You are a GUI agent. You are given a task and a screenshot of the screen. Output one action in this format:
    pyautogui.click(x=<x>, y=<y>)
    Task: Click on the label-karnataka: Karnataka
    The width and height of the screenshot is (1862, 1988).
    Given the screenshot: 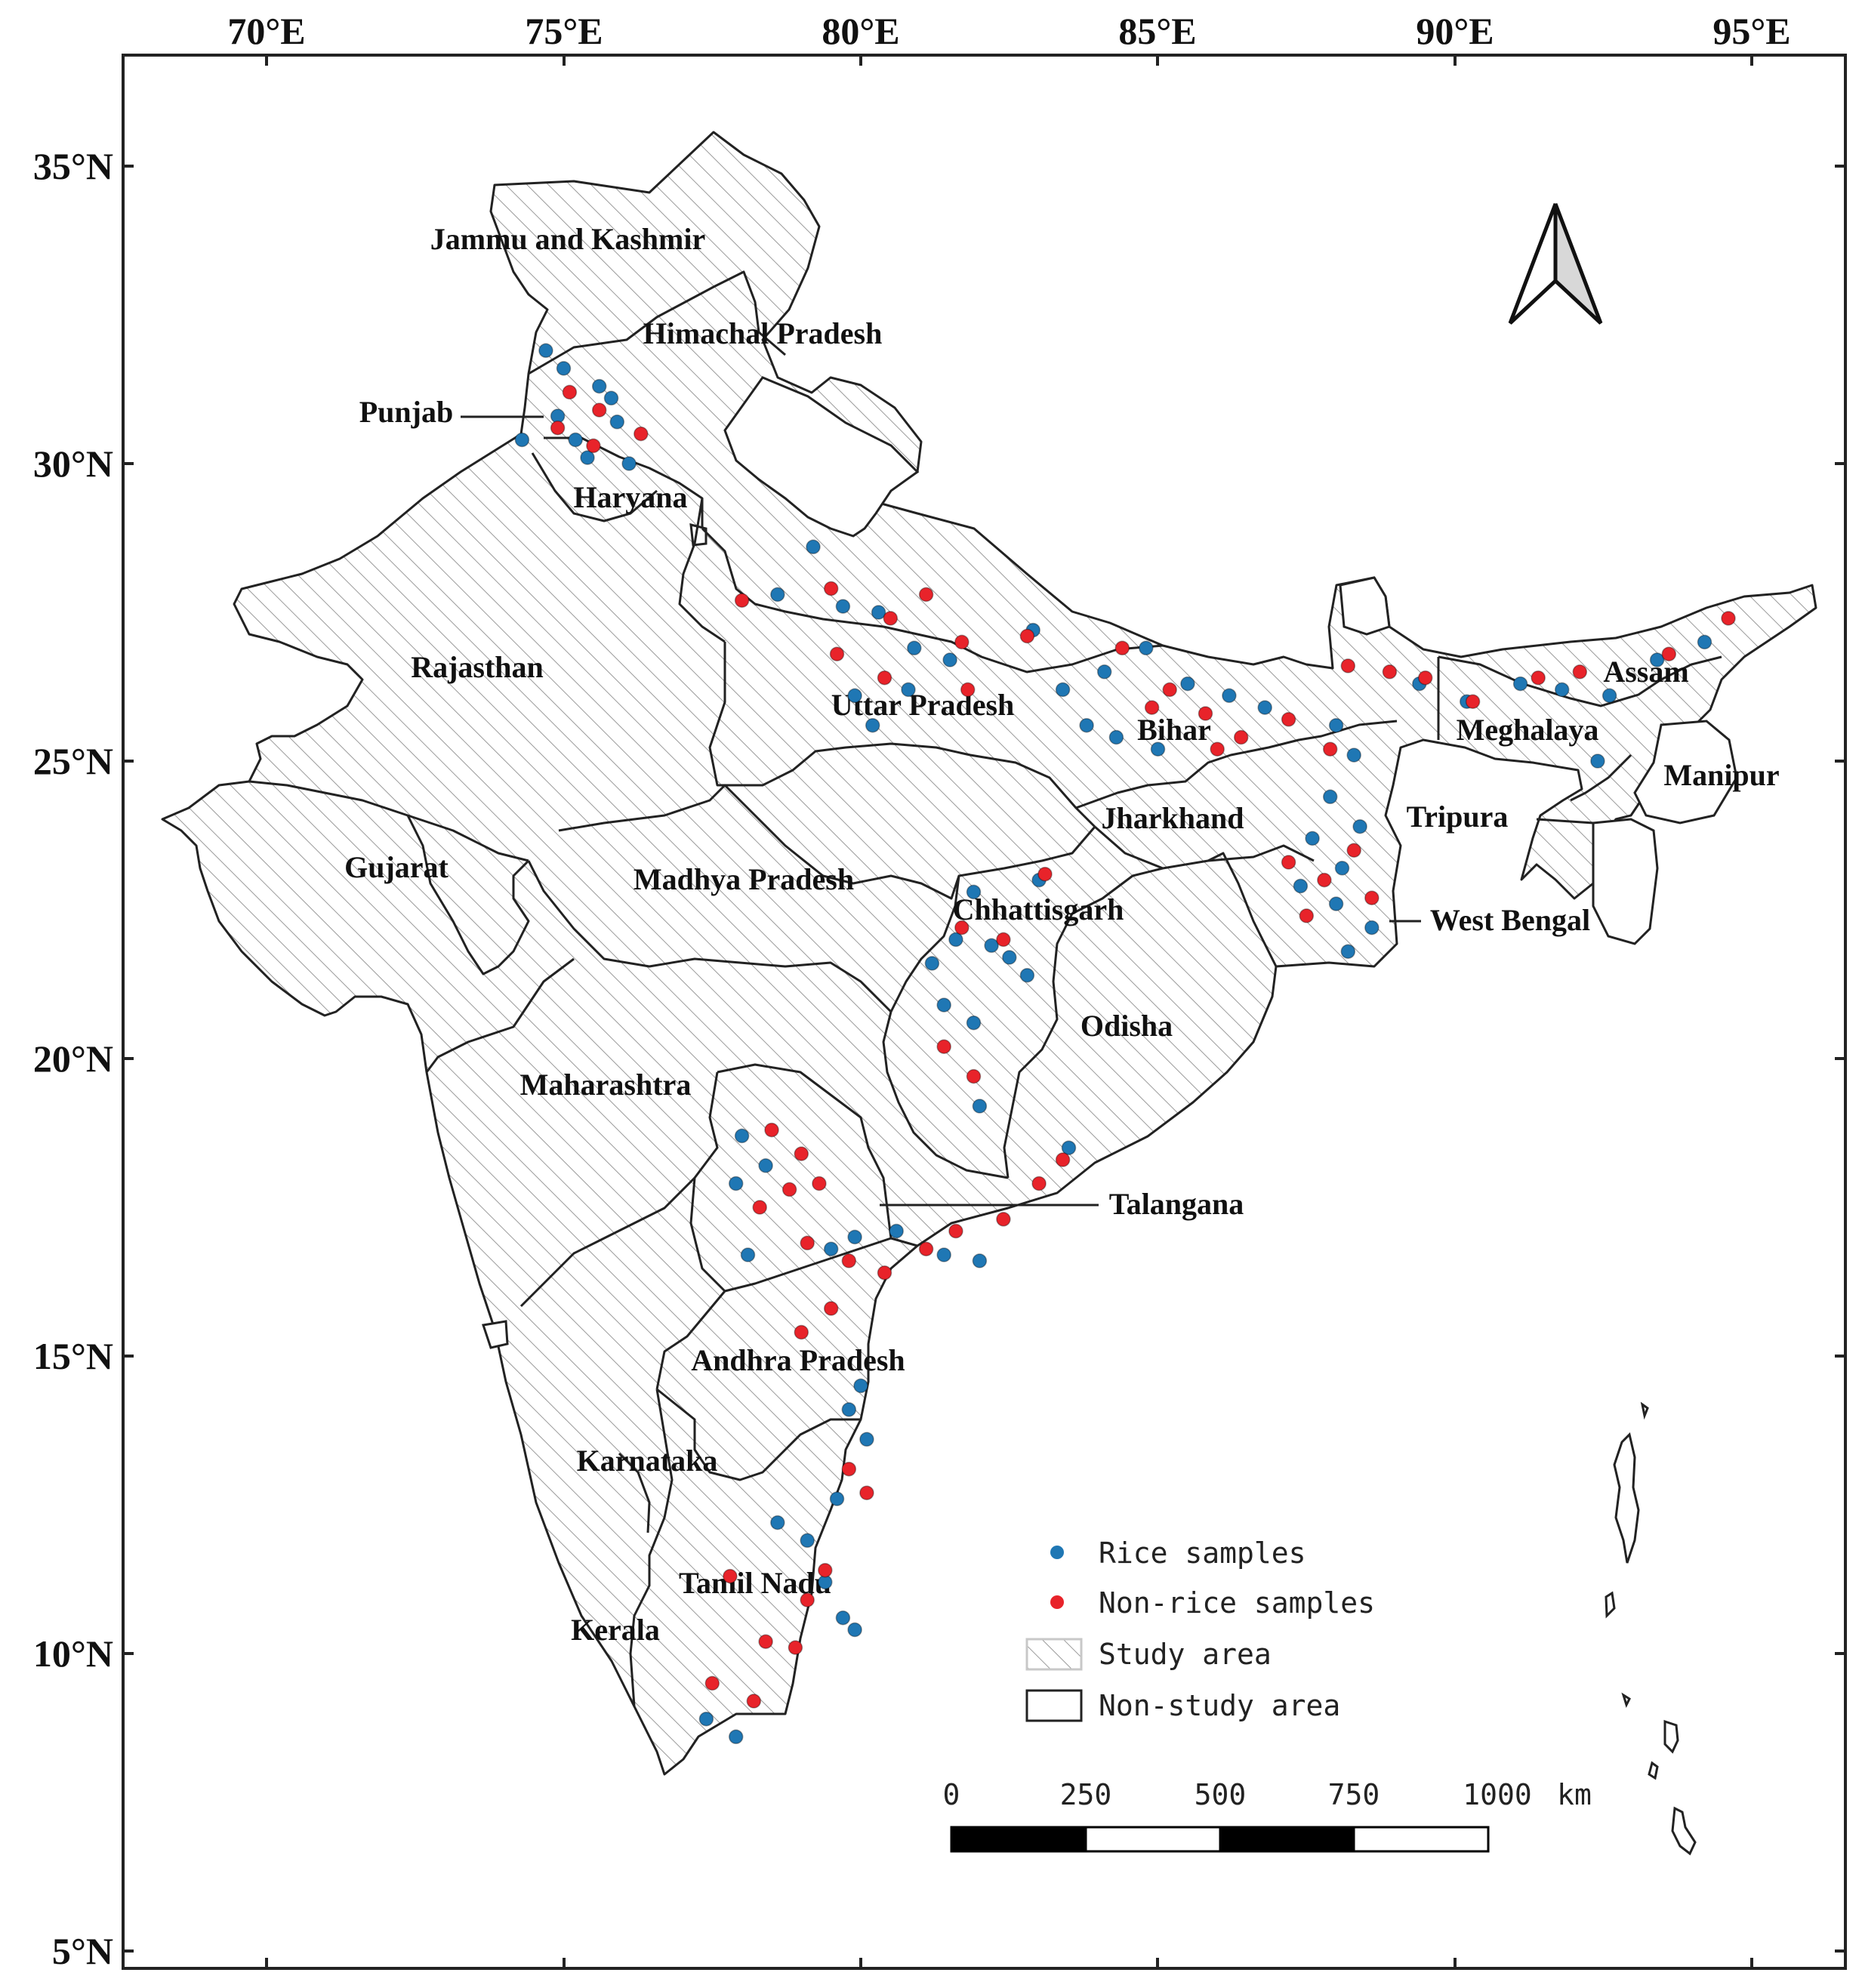 What is the action you would take?
    pyautogui.click(x=647, y=1461)
    